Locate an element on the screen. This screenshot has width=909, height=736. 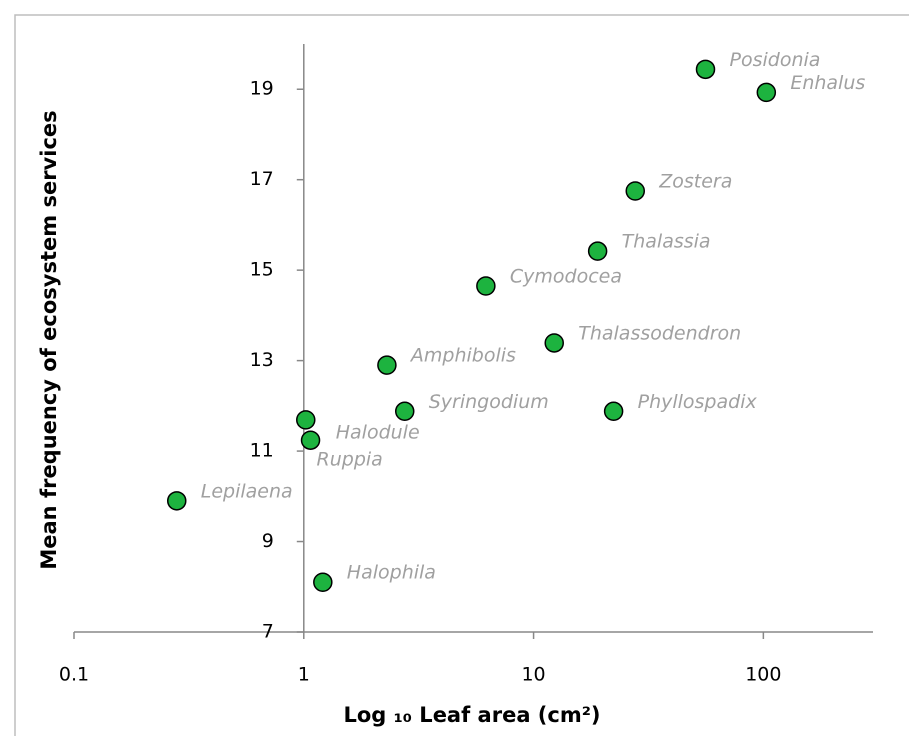
point-label: Ruppia is located at coordinates (350, 460).